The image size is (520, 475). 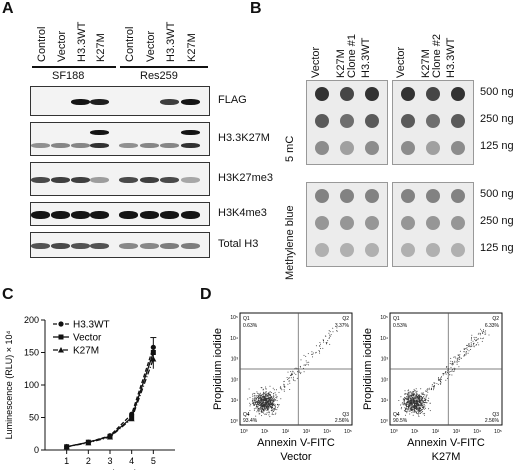 I want to click on quadrant-q3-value: 2.56%, so click(x=492, y=421).